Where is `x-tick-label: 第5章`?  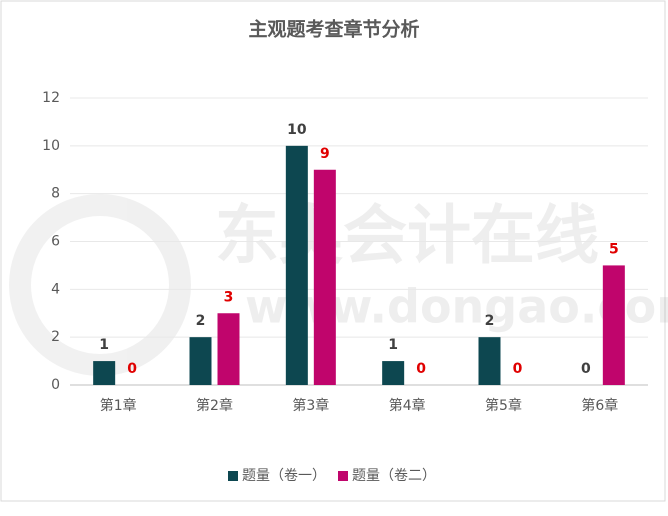 x-tick-label: 第5章 is located at coordinates (503, 405).